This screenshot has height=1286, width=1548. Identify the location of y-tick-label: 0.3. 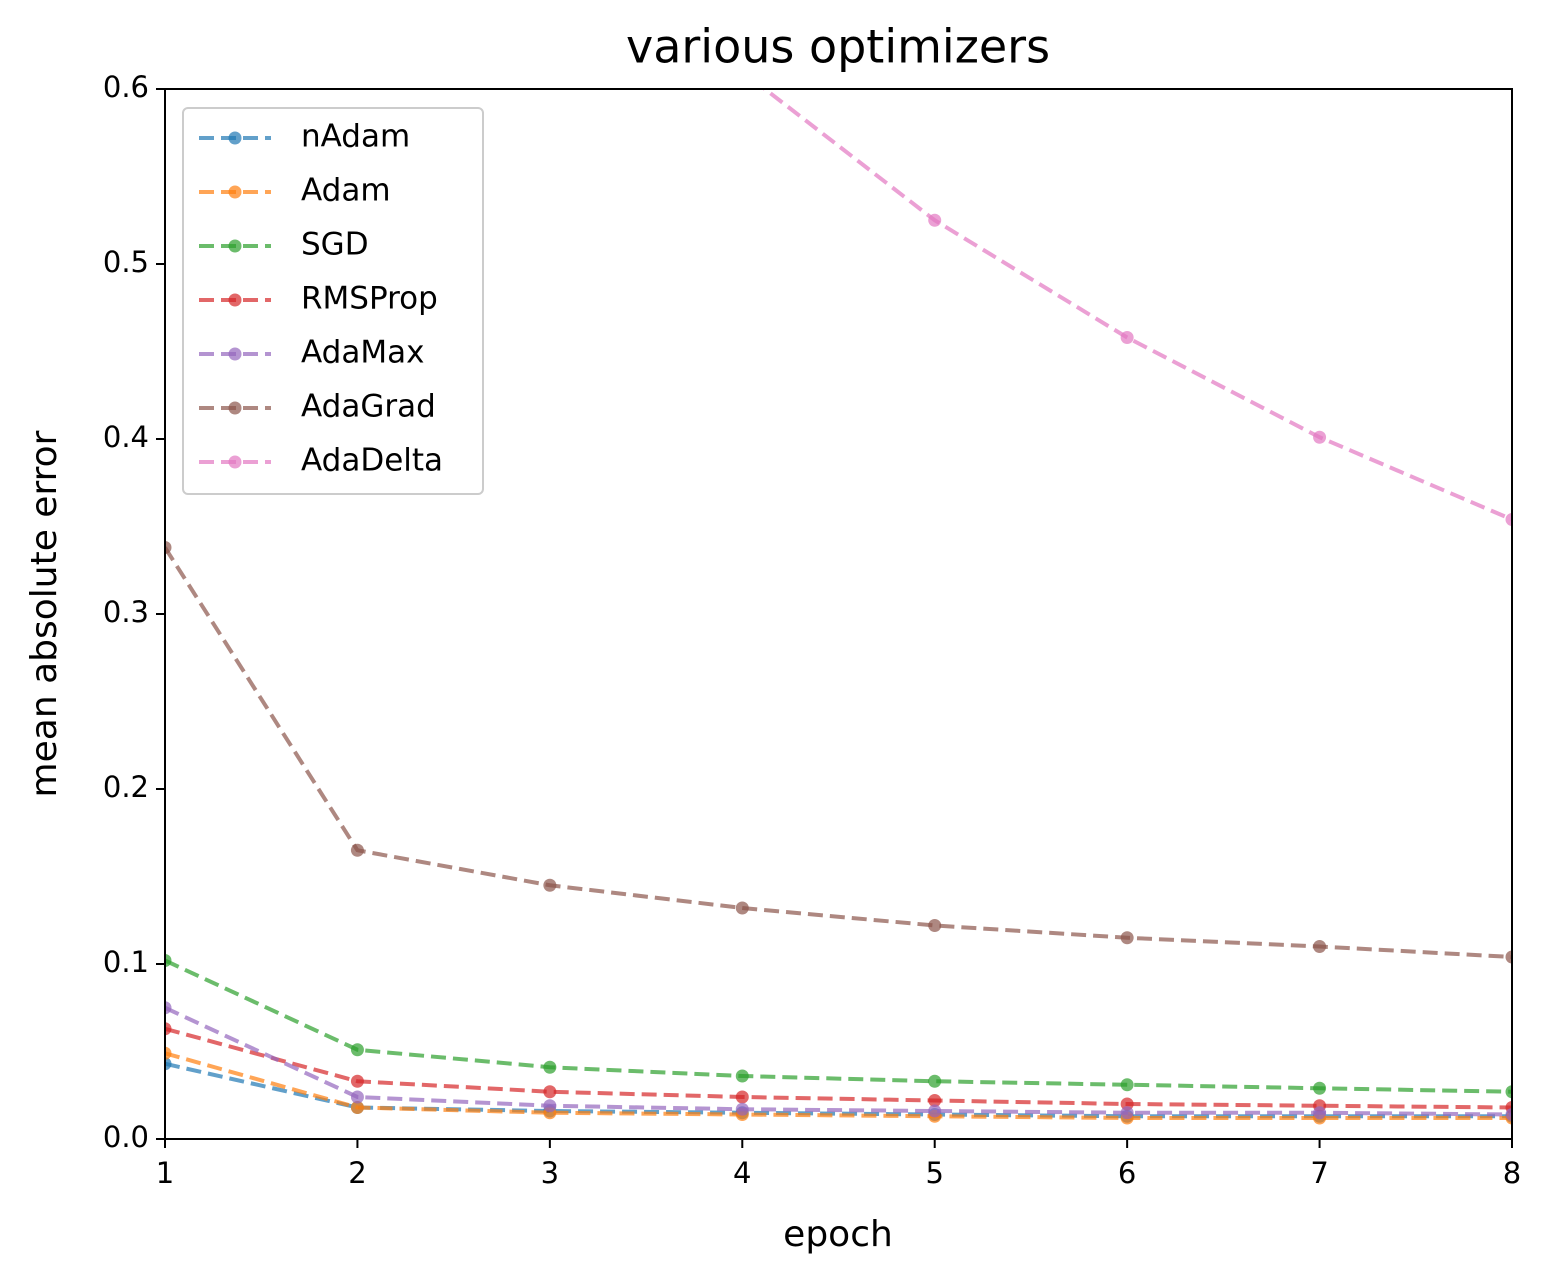
(126, 612).